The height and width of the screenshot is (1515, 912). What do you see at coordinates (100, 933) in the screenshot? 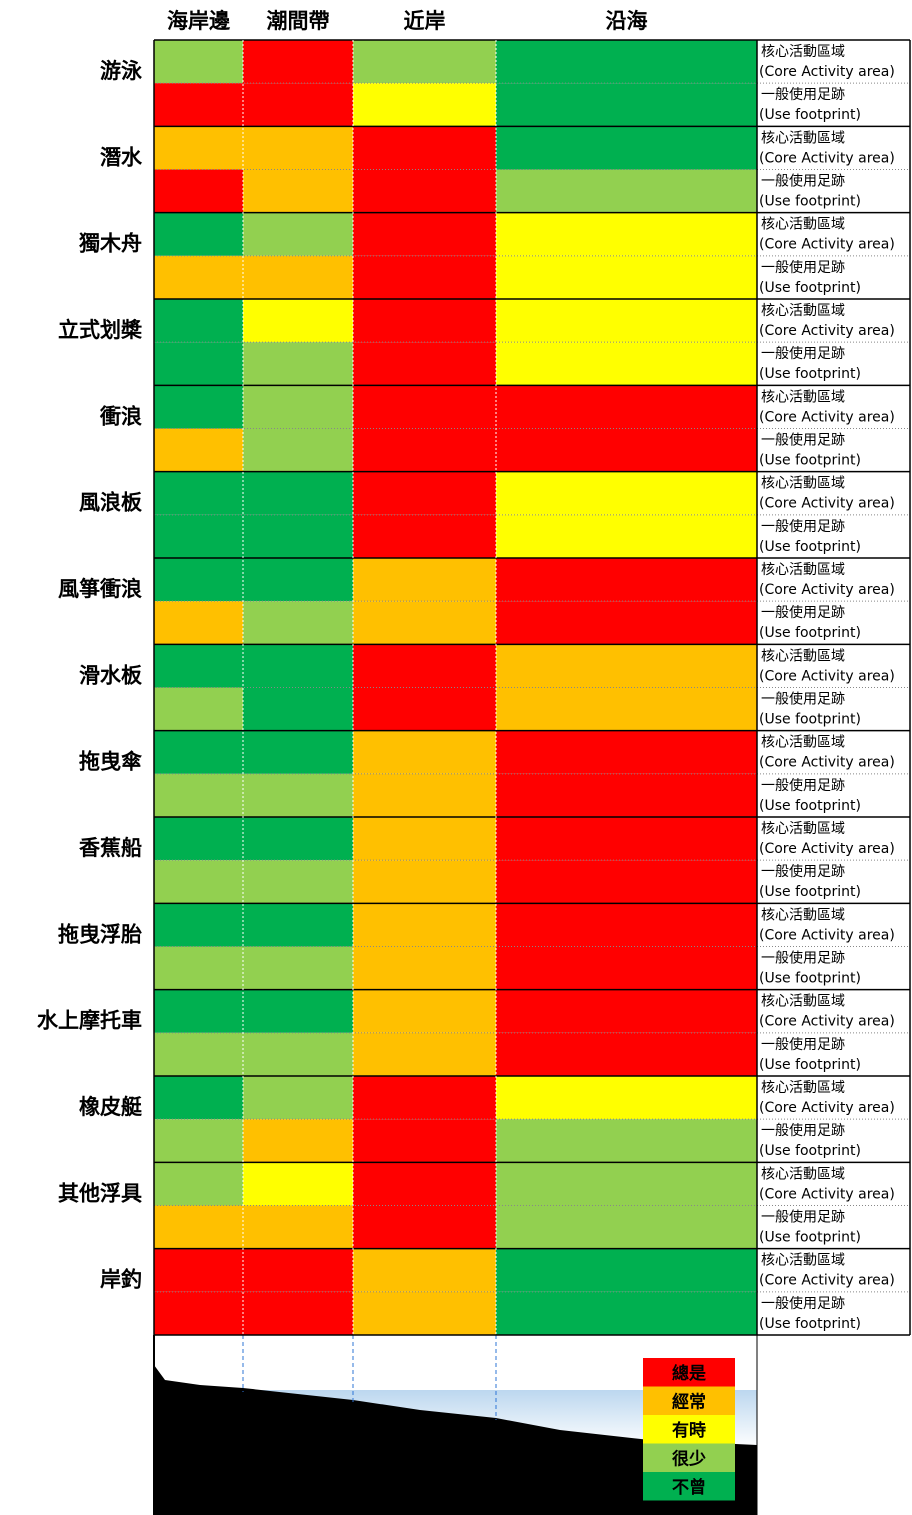
I see `activity-label: 拖曳浮胎` at bounding box center [100, 933].